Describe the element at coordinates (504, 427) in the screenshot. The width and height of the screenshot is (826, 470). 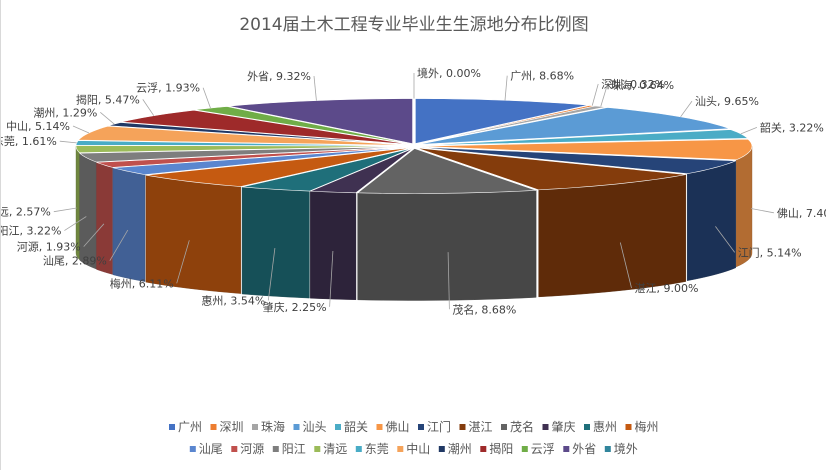
I see `legend-swatch-茂名` at that location.